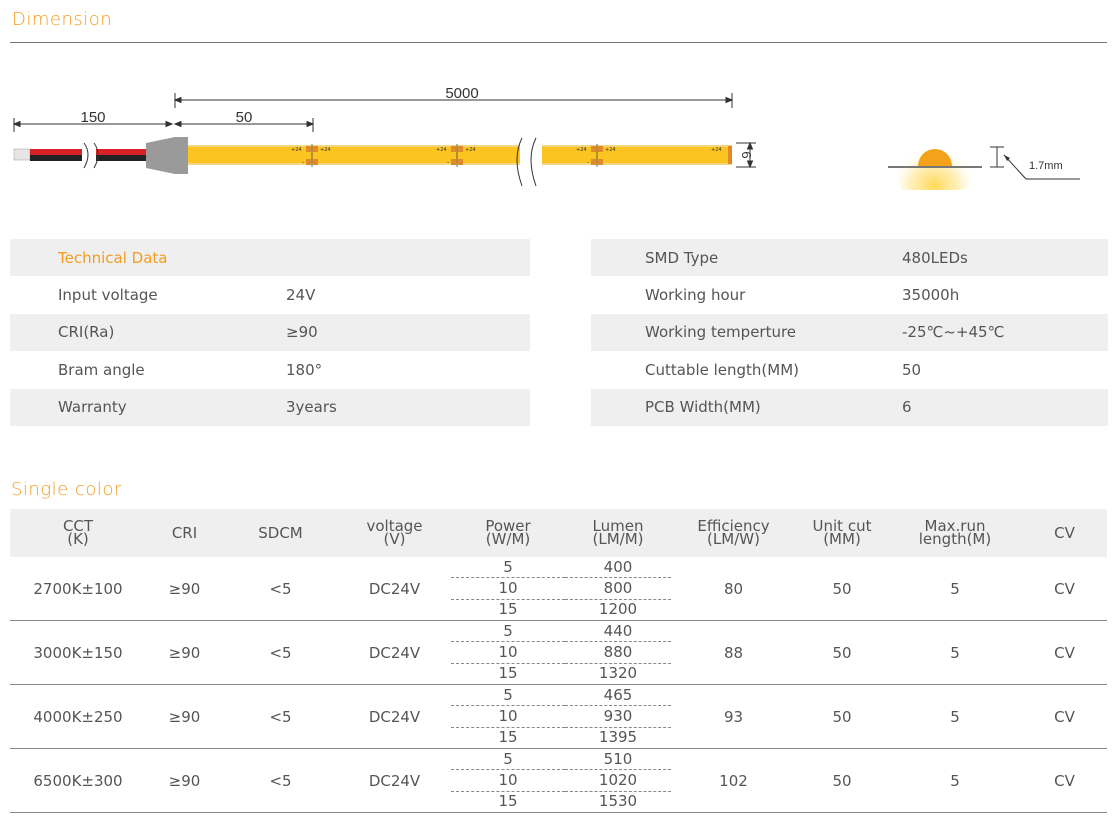  I want to click on lumen-value: 510, so click(618, 758).